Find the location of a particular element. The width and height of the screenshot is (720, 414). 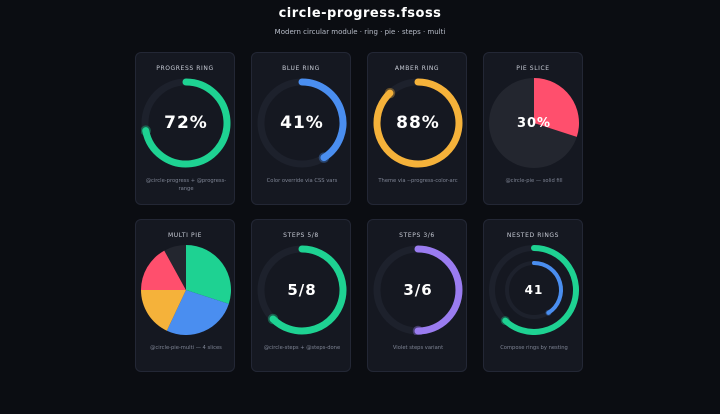

card-label: MULTI PIE is located at coordinates (184, 235).